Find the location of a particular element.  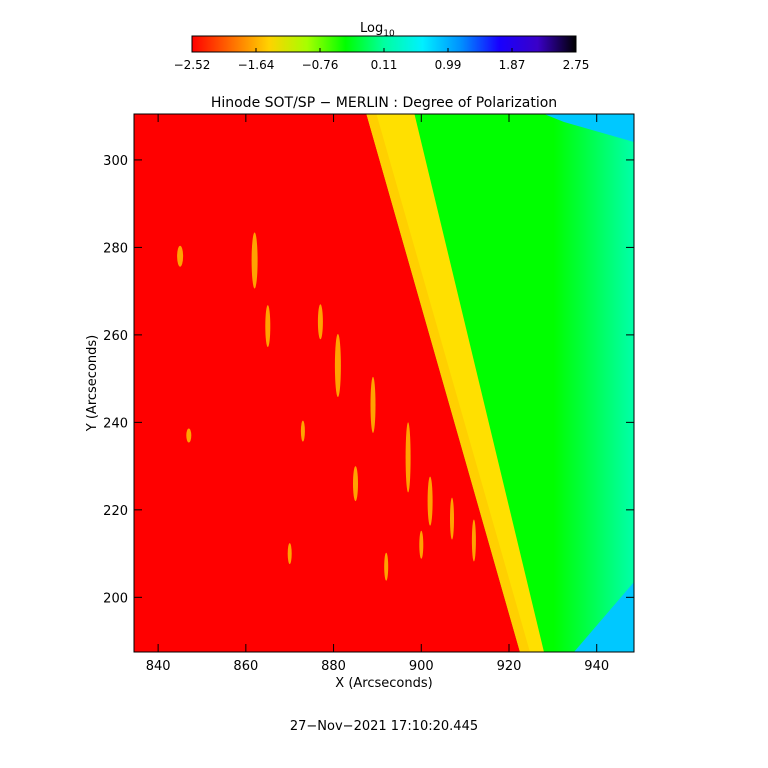

corner-patch-bottom-right is located at coordinates (604, 617).